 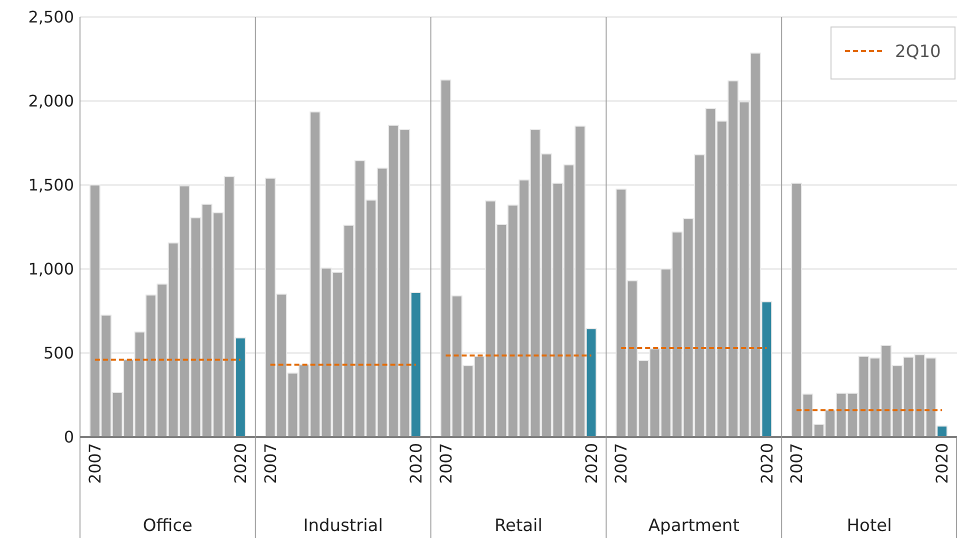 I want to click on x-axis-title: Industrial, so click(x=343, y=526).